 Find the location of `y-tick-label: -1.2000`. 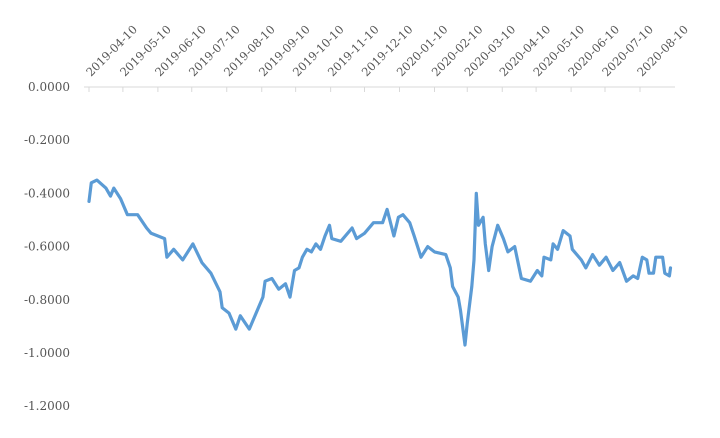

y-tick-label: -1.2000 is located at coordinates (47, 406).